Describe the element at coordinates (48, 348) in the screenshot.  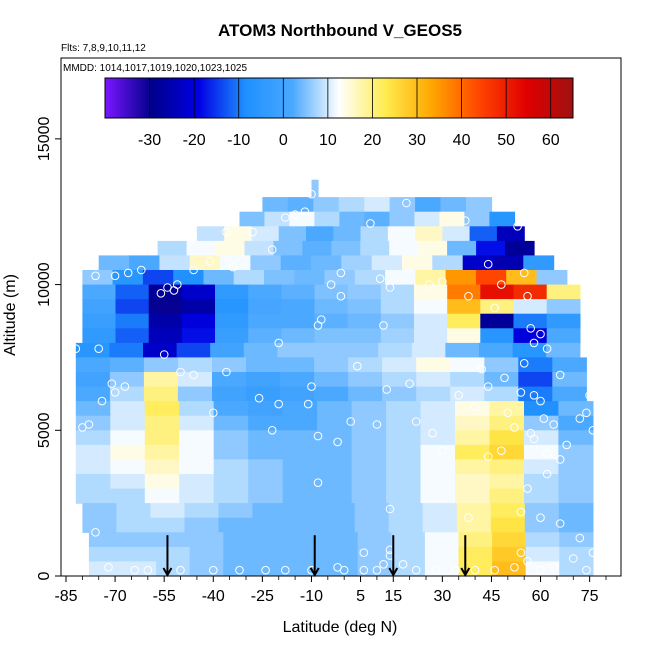
I see `y-axis: 0 5000 10000 15000` at that location.